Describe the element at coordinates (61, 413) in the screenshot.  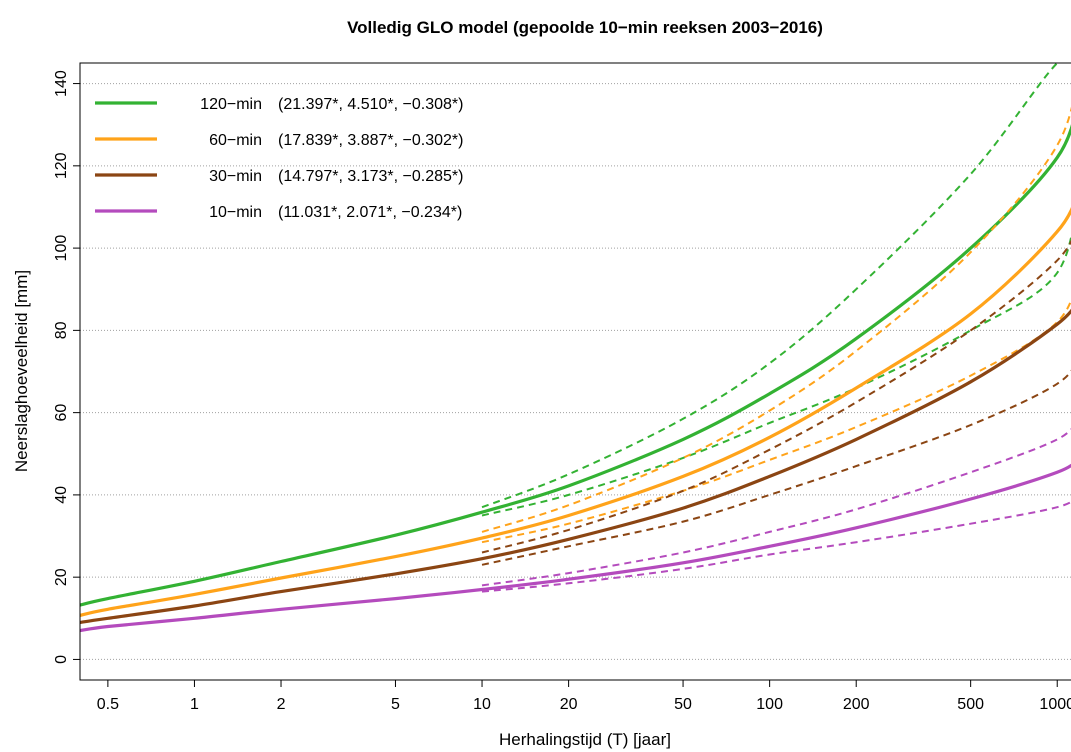
I see `y-tick-label: 60` at that location.